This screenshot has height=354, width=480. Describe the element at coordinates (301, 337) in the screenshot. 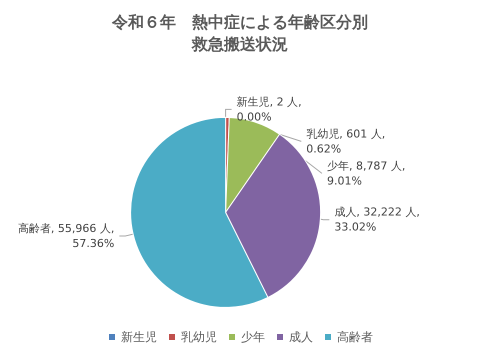

I see `legend-label: 成人` at that location.